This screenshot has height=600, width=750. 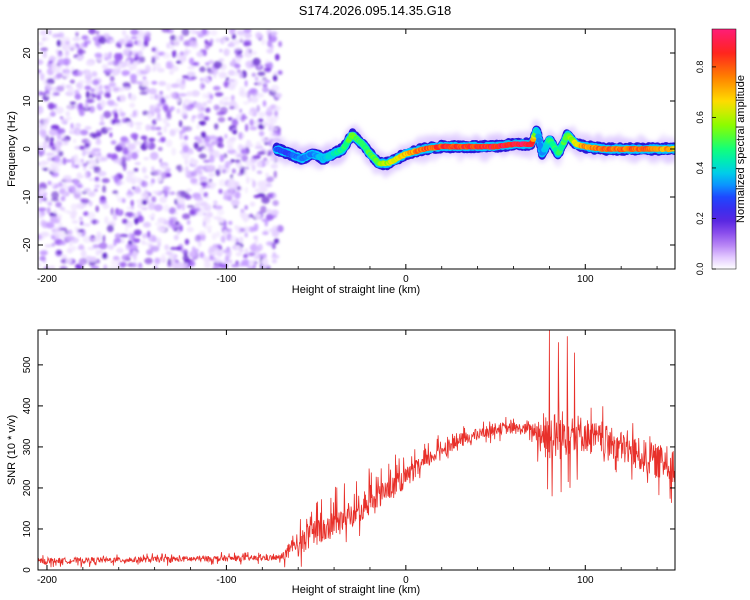 What do you see at coordinates (538, 136) in the screenshot?
I see `ridge-cell` at bounding box center [538, 136].